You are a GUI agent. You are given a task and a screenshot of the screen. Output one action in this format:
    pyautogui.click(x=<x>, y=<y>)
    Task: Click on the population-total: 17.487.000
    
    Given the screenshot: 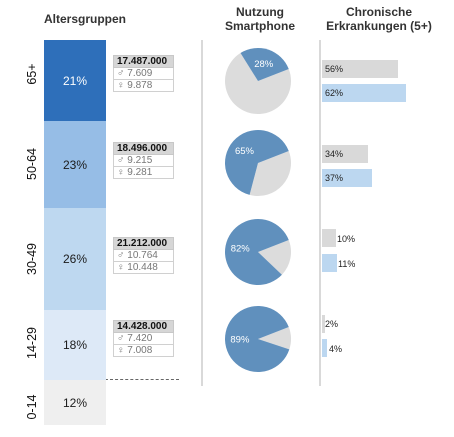 What is the action you would take?
    pyautogui.click(x=143, y=61)
    